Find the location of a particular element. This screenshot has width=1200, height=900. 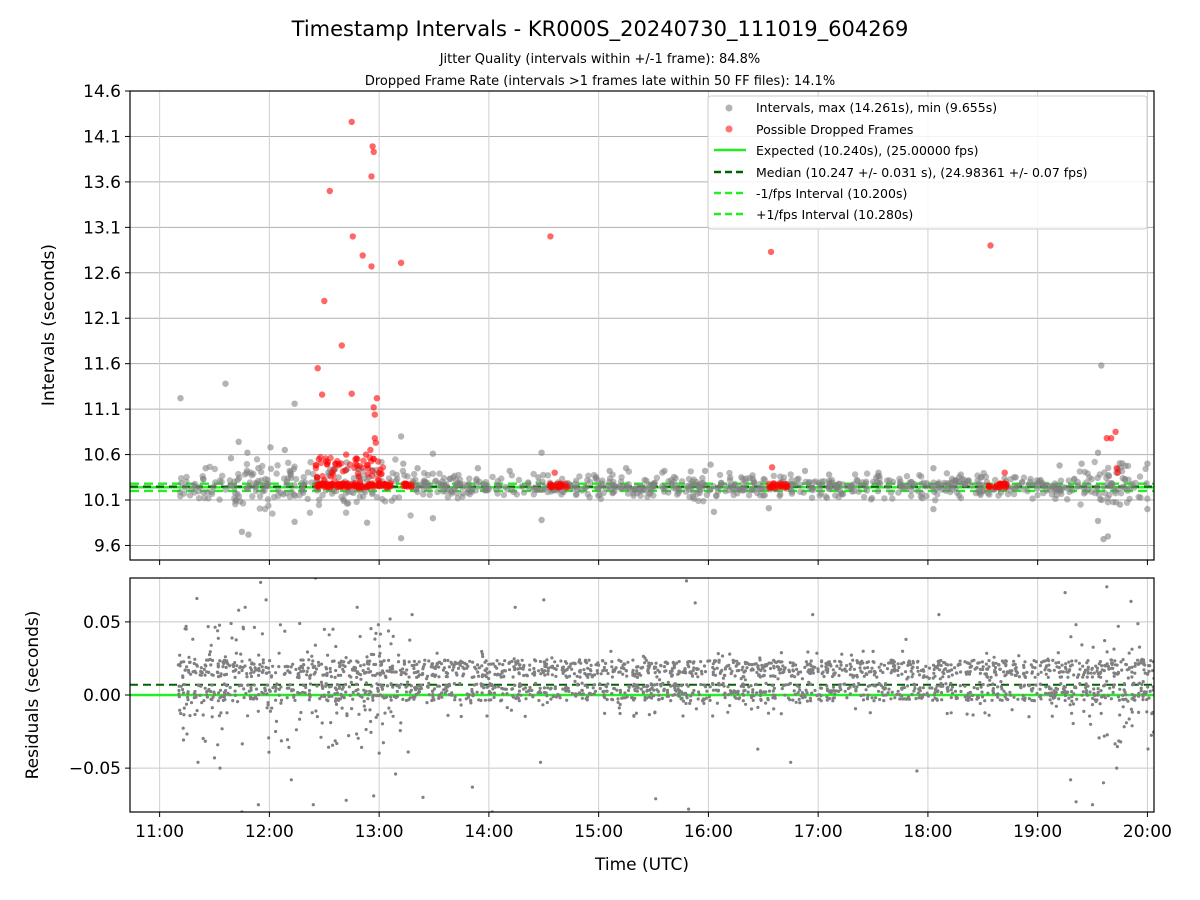

interval-y-tick-label: 13.6 is located at coordinates (102, 183).